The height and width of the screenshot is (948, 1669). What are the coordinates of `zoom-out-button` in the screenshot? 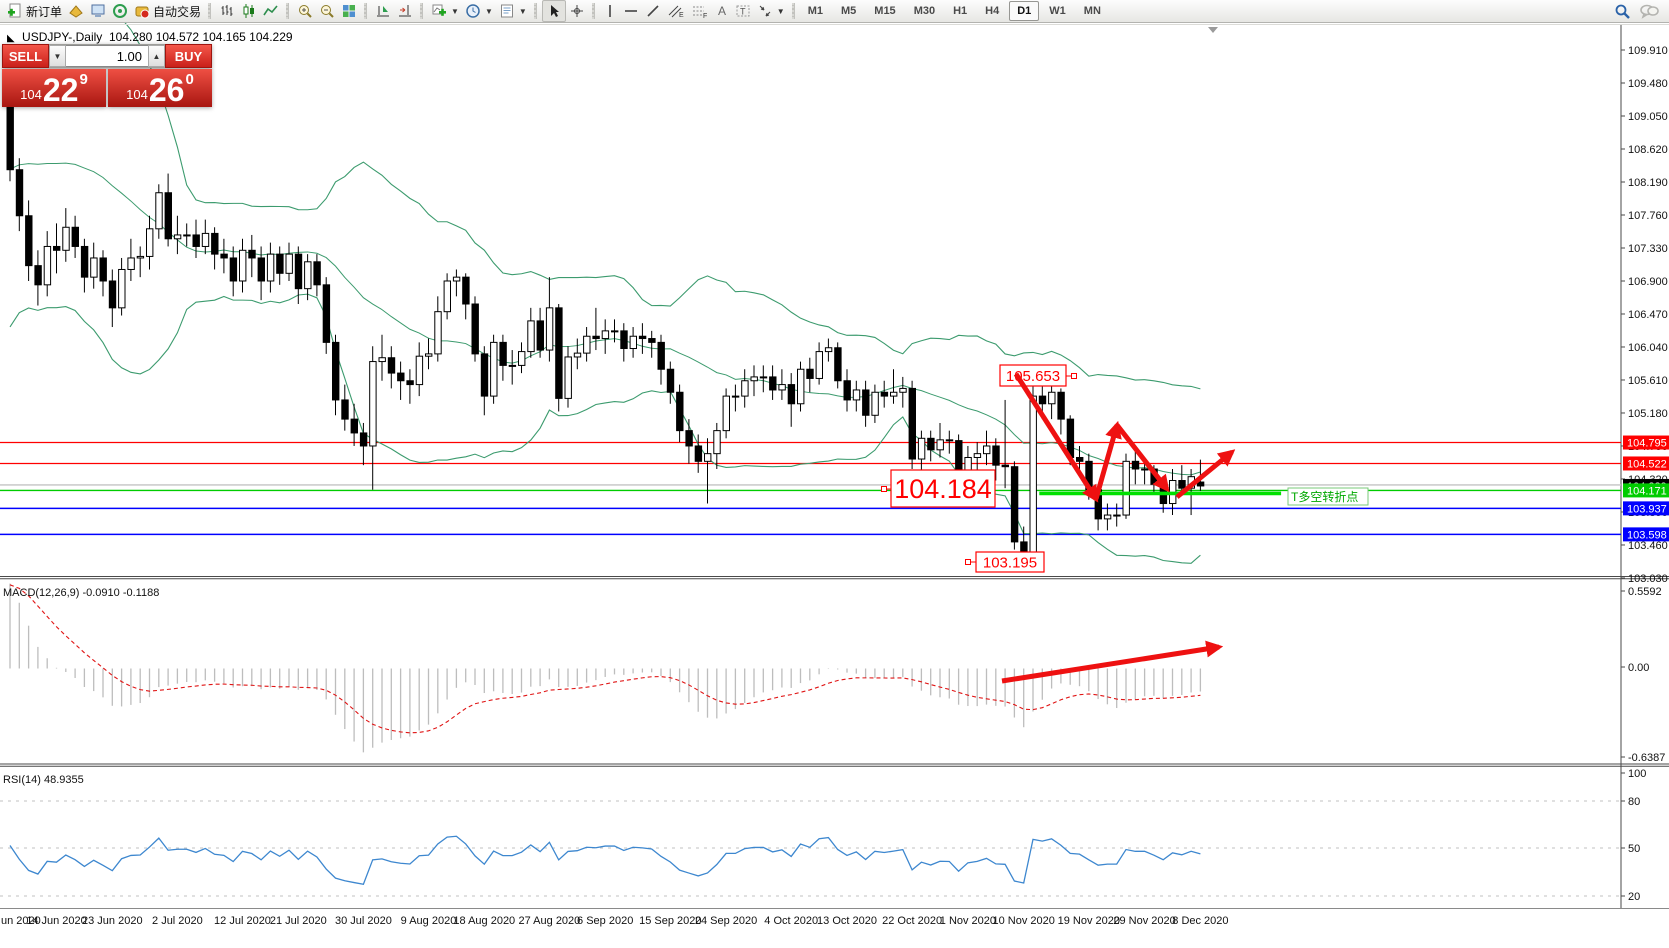 It's located at (327, 11).